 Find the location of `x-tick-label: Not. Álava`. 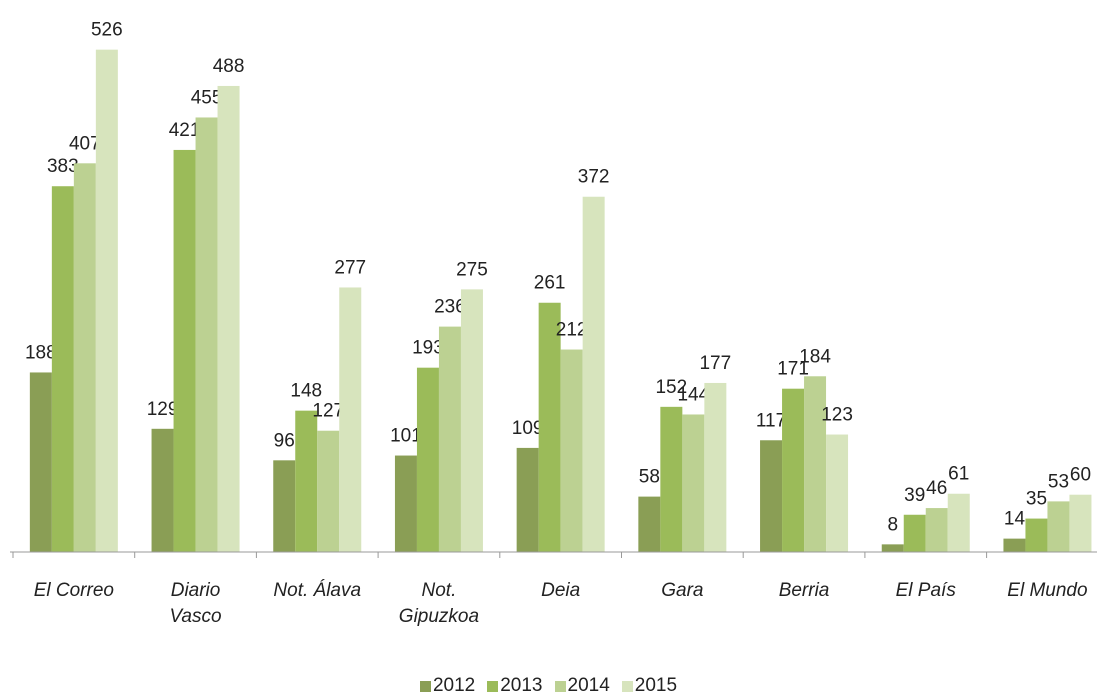

x-tick-label: Not. Álava is located at coordinates (317, 590).